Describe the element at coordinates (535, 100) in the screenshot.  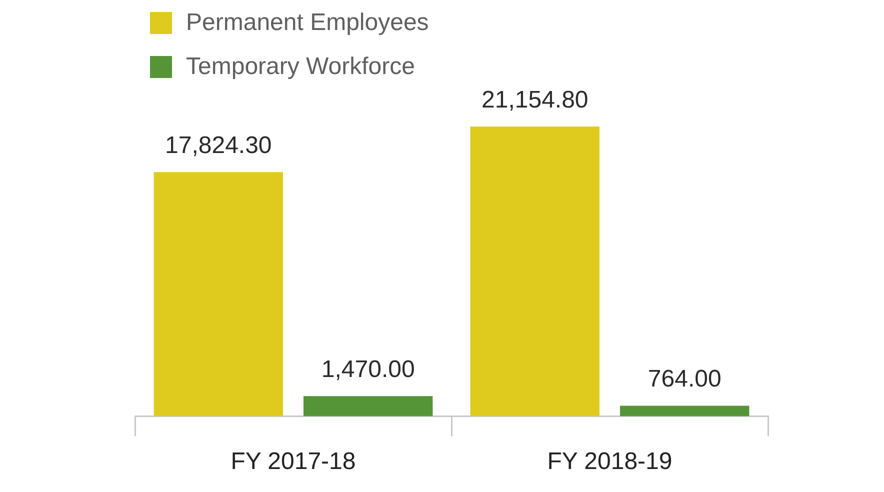
I see `data-label: 21,154.80` at that location.